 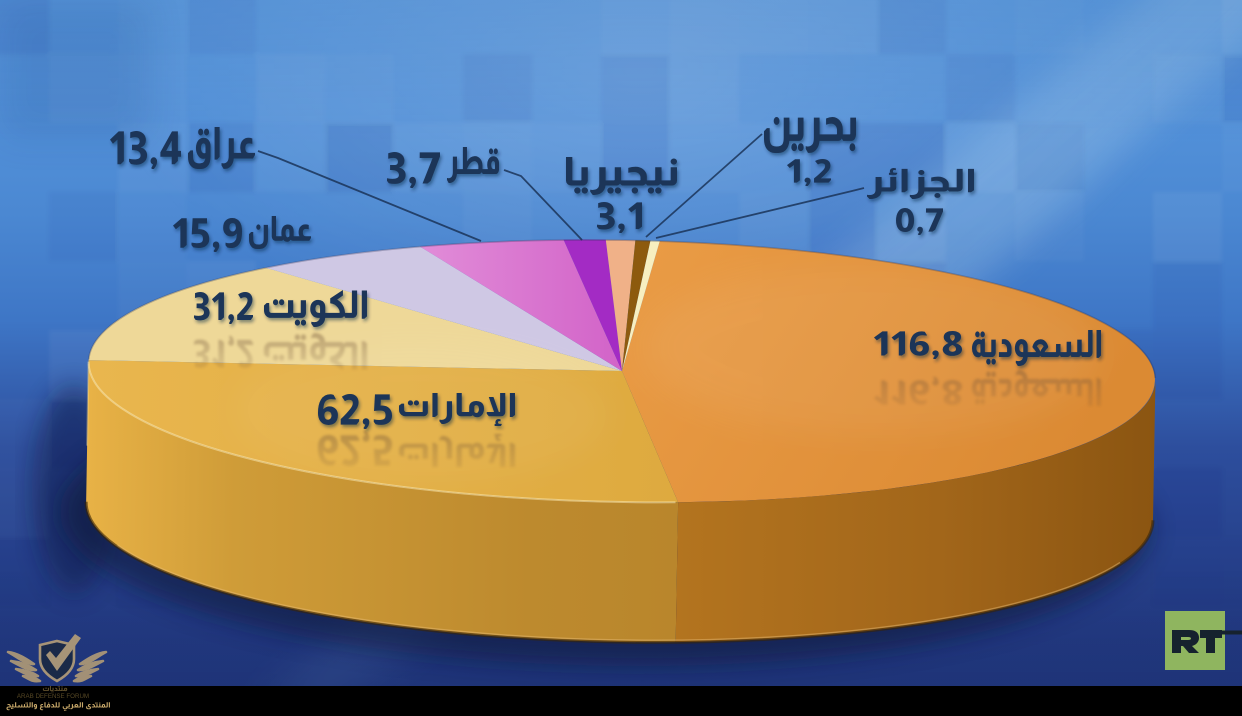 I want to click on svg-text: ARAB DEFENSE FORUM, so click(x=53, y=696).